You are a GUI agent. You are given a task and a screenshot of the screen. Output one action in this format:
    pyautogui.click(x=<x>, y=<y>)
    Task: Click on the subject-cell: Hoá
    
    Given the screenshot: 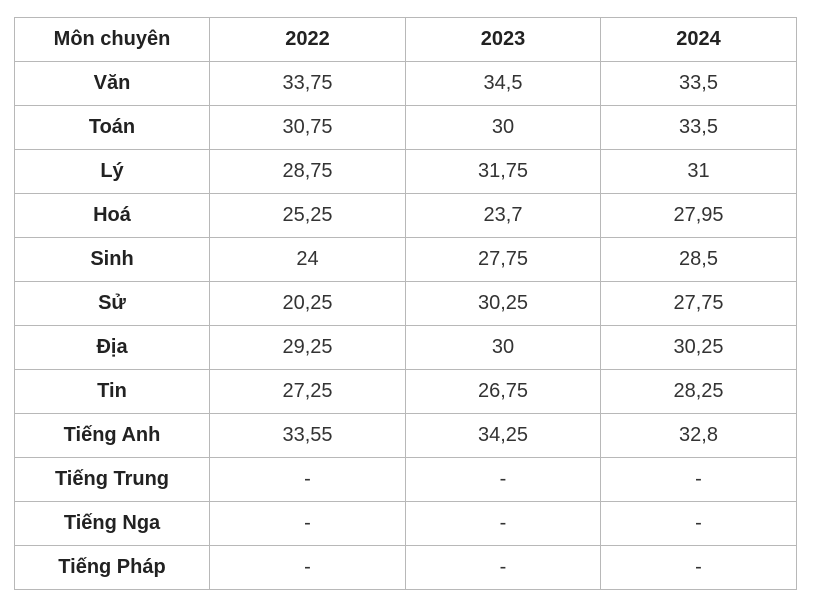 What is the action you would take?
    pyautogui.click(x=112, y=215)
    